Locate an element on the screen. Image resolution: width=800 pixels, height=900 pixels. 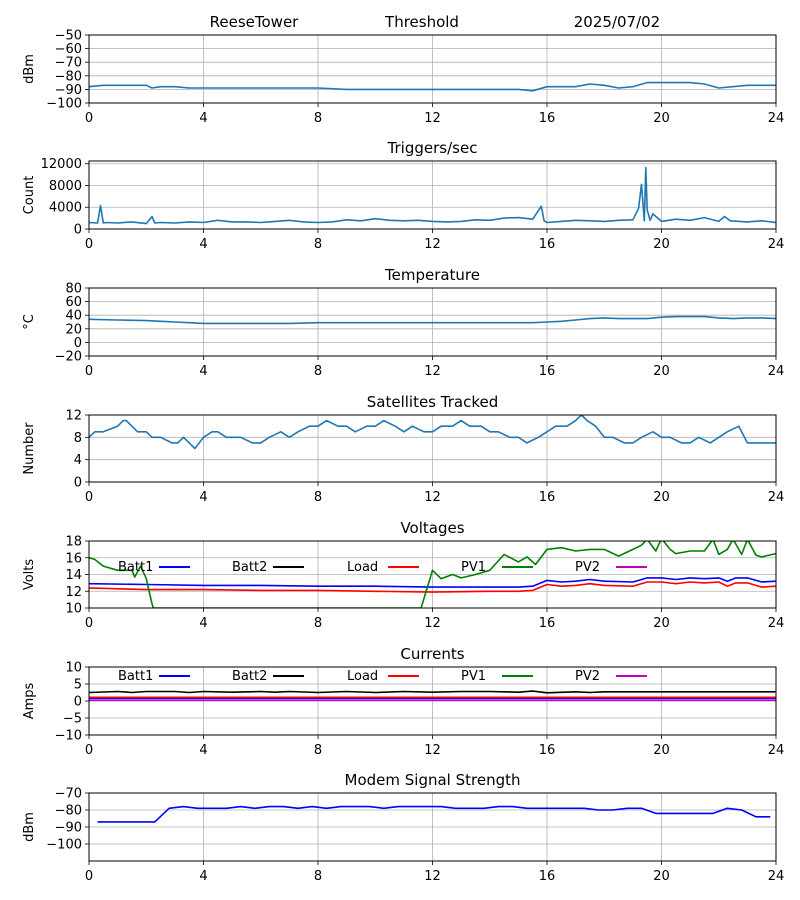
header-station: ReeseTower is located at coordinates (255, 22).